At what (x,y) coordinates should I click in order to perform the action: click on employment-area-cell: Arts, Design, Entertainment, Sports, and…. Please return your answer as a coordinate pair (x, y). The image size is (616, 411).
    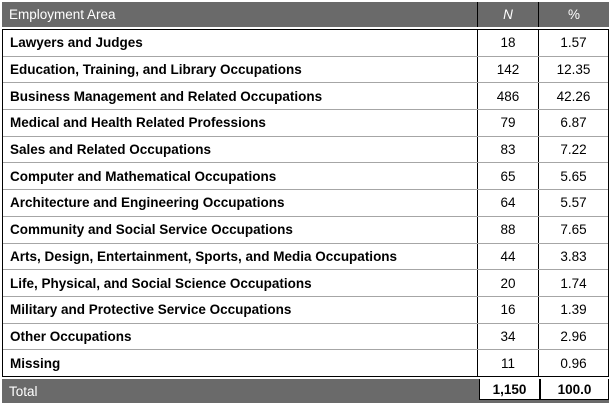
    Looking at the image, I should click on (240, 256).